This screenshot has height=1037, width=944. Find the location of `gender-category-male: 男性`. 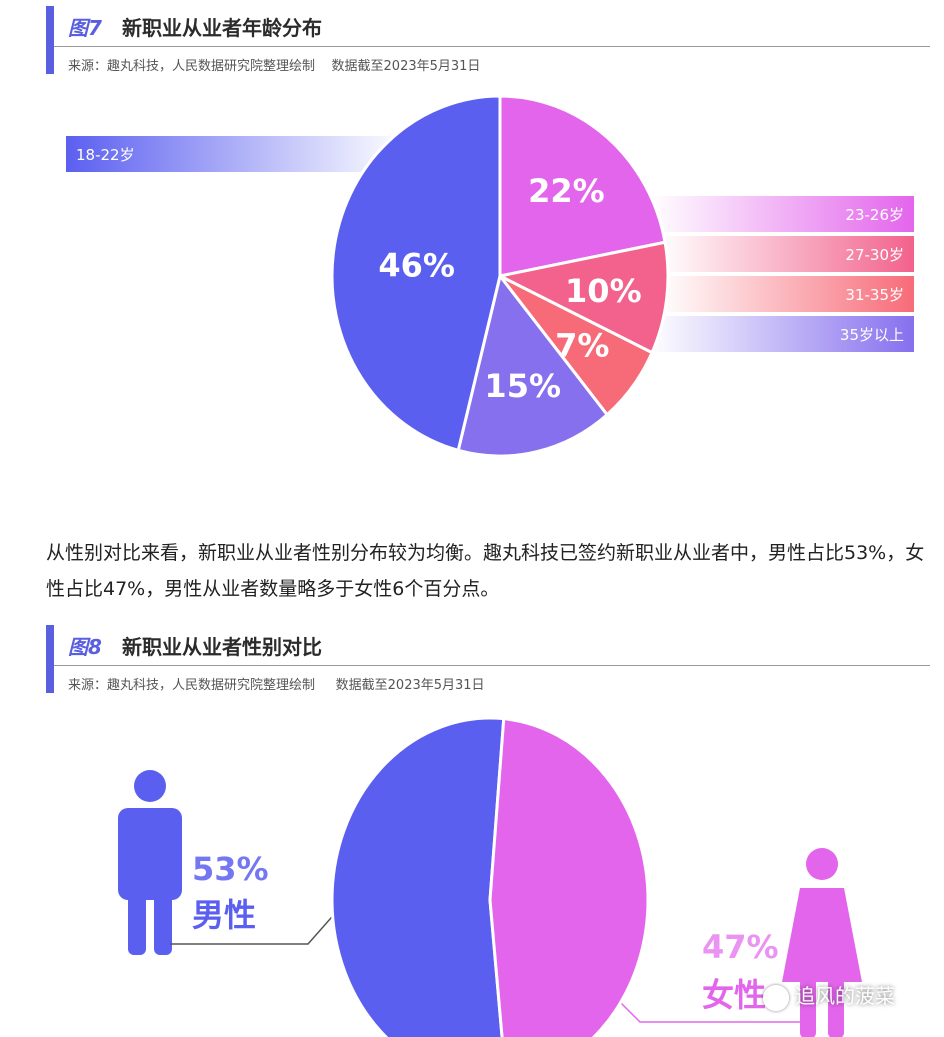

gender-category-male: 男性 is located at coordinates (224, 915).